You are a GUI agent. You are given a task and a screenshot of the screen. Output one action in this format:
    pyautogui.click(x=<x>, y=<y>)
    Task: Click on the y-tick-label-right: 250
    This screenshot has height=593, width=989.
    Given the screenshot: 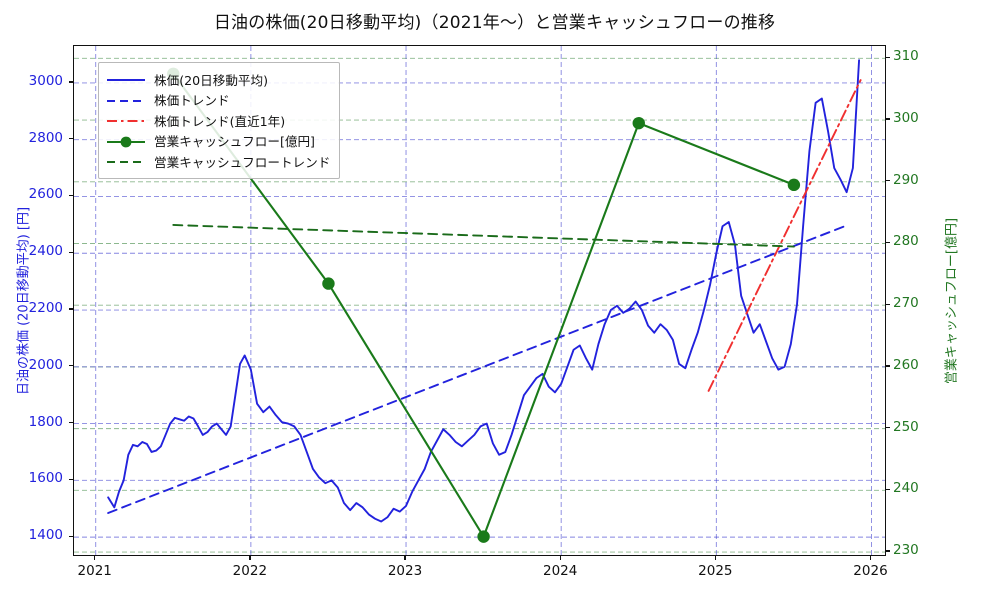 What is the action you would take?
    pyautogui.click(x=906, y=426)
    